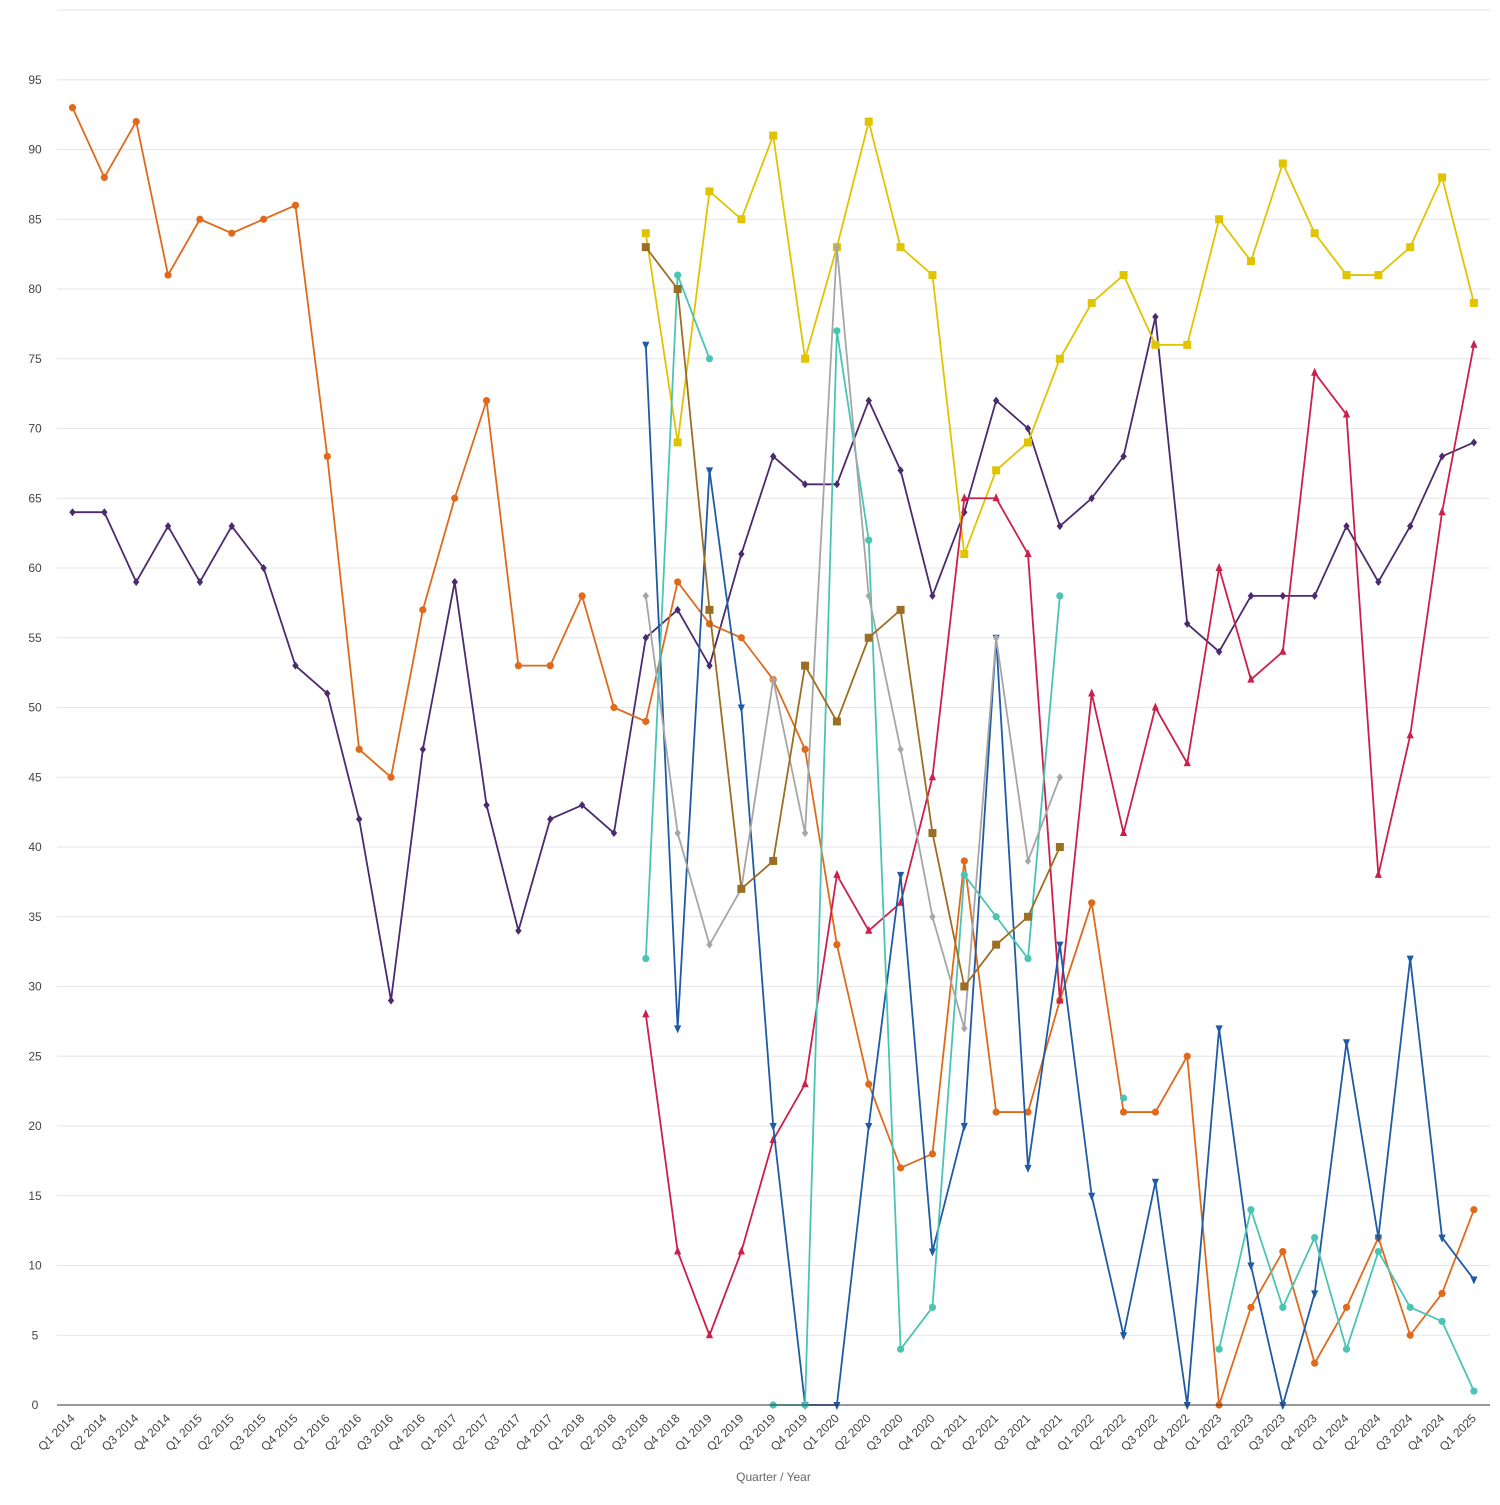 This screenshot has width=1500, height=1505. Describe the element at coordinates (35, 1196) in the screenshot. I see `y-tick-label: 15` at that location.